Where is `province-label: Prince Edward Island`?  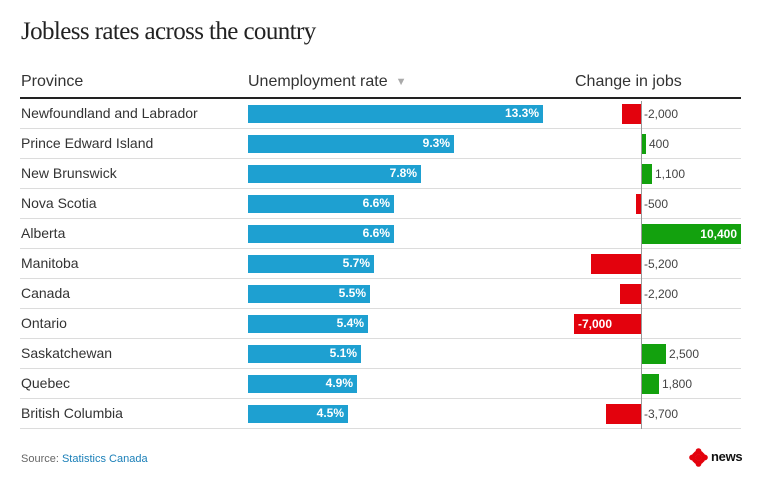 province-label: Prince Edward Island is located at coordinates (87, 143).